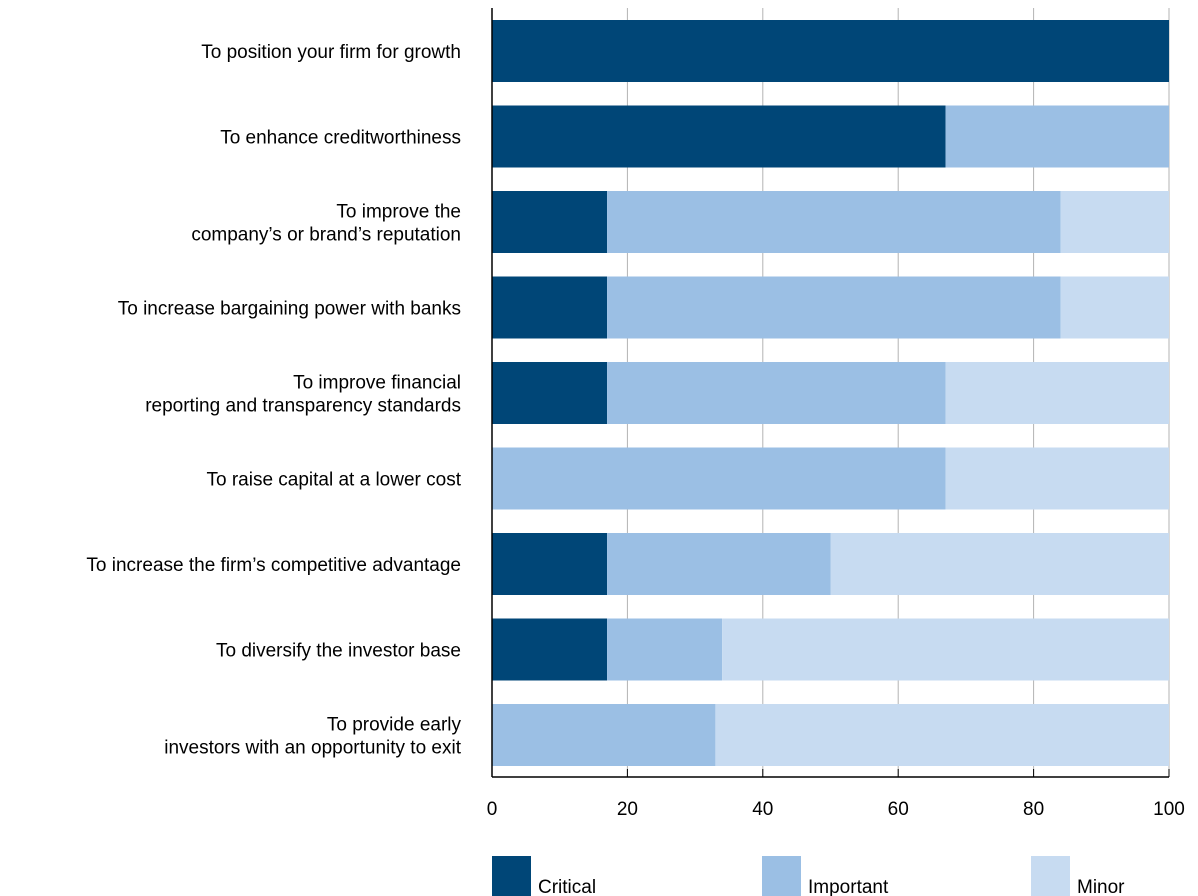 Image resolution: width=1198 pixels, height=896 pixels. Describe the element at coordinates (627, 809) in the screenshot. I see `x-tick-label: 20` at that location.